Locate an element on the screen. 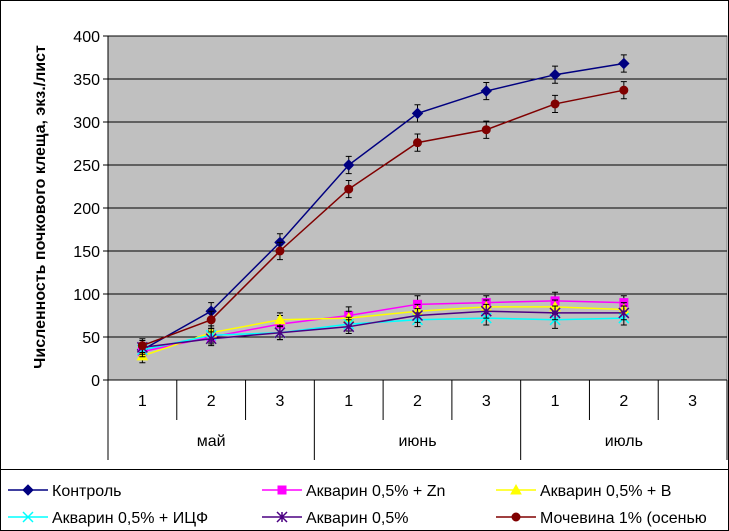  legend-item: Акварин 0,5% is located at coordinates (335, 518).